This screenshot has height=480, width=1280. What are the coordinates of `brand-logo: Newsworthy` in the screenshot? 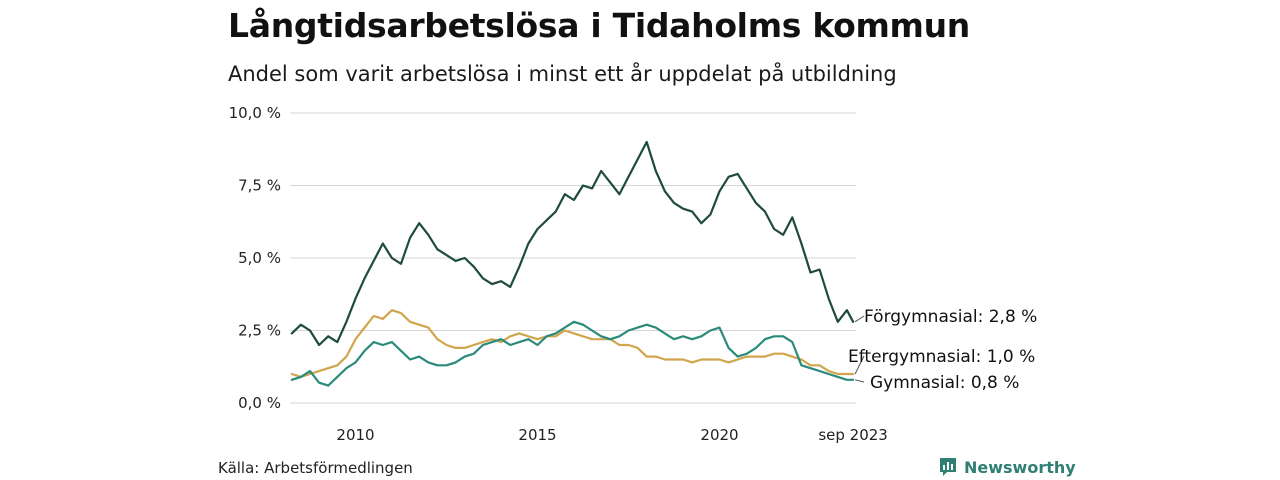 It's located at (1007, 467).